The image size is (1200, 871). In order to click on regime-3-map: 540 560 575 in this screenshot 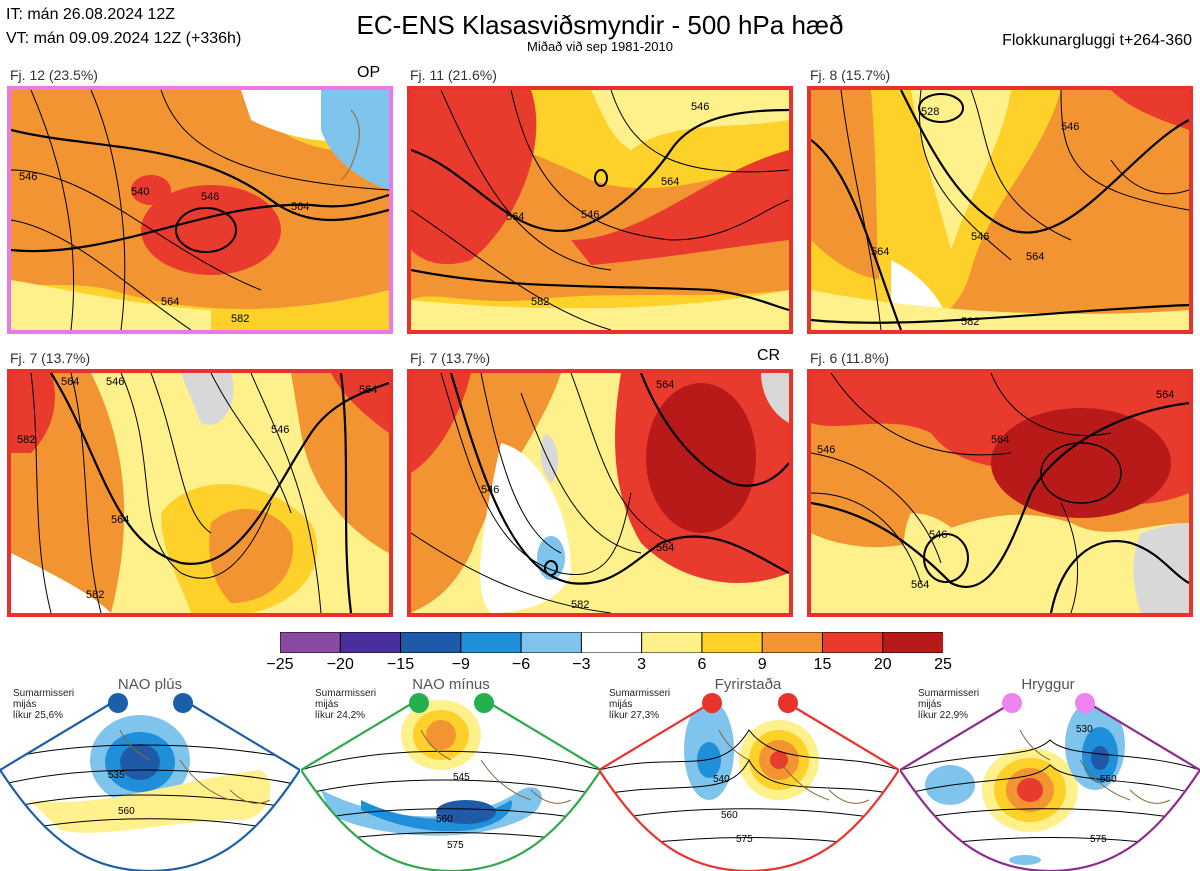, I will do `click(749, 782)`.